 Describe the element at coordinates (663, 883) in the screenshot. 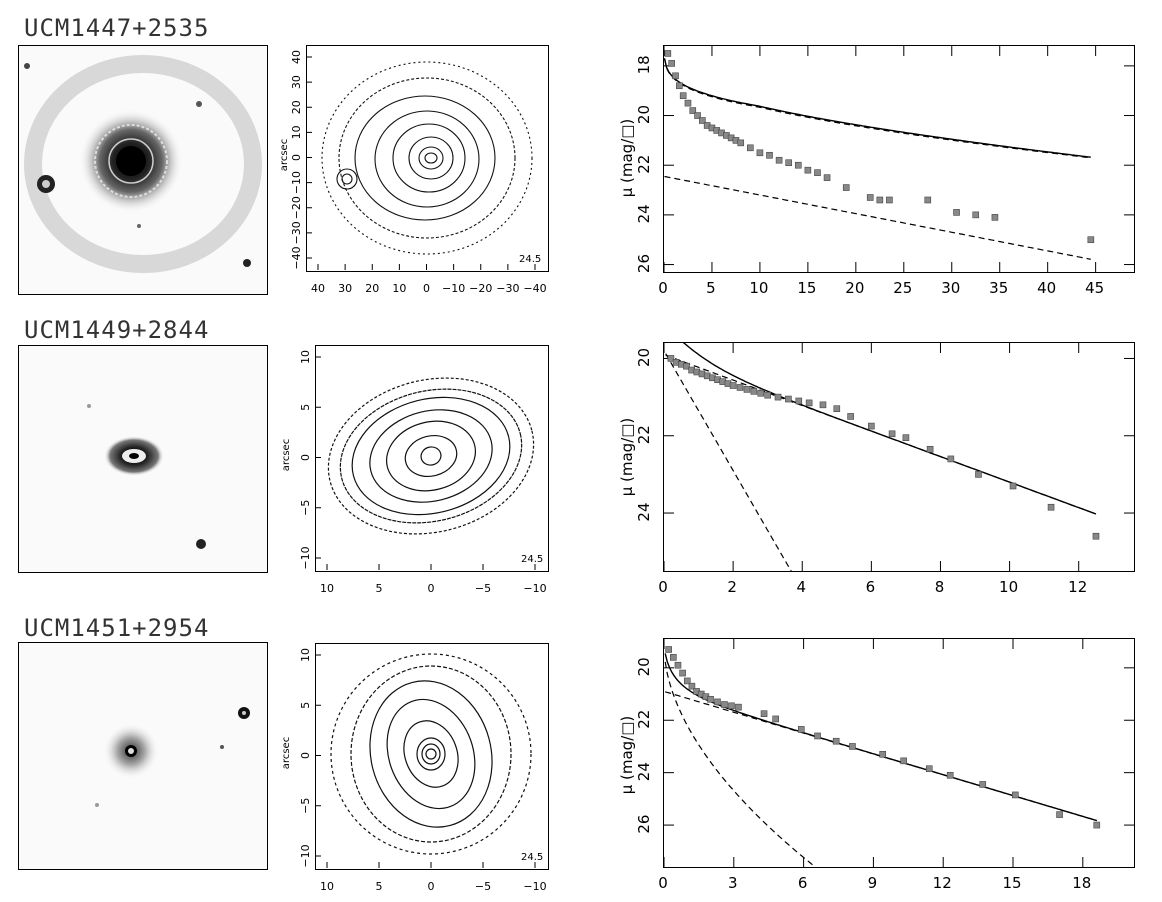

I see `profile-xtick-label: 0` at that location.